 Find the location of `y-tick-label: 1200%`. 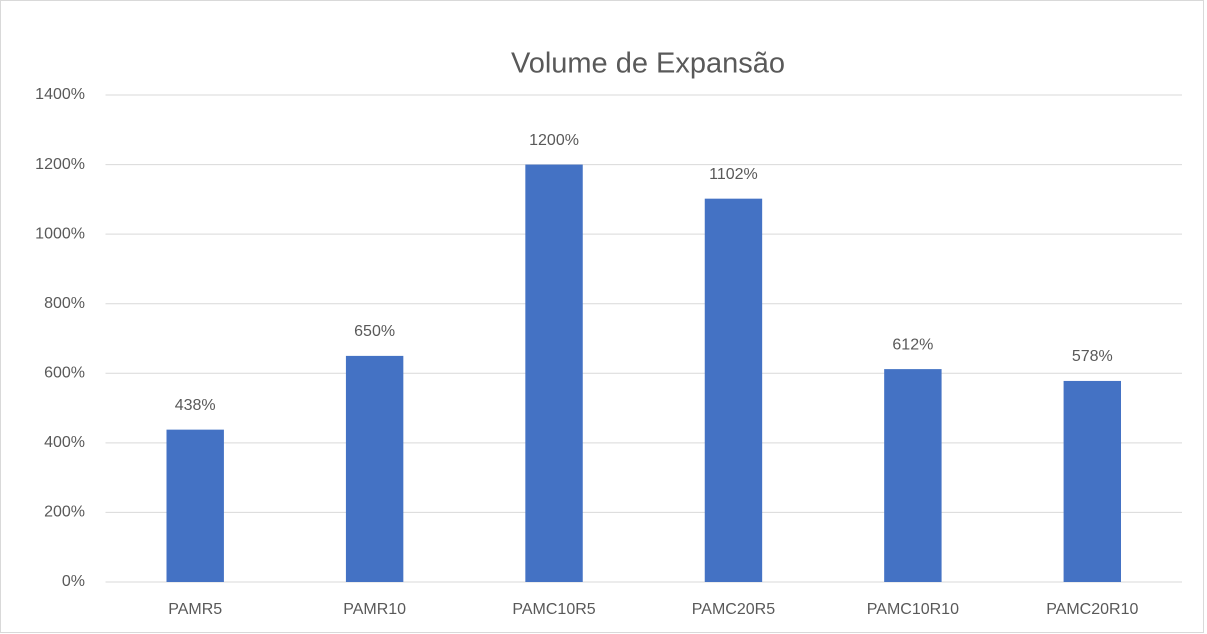

y-tick-label: 1200% is located at coordinates (60, 164).